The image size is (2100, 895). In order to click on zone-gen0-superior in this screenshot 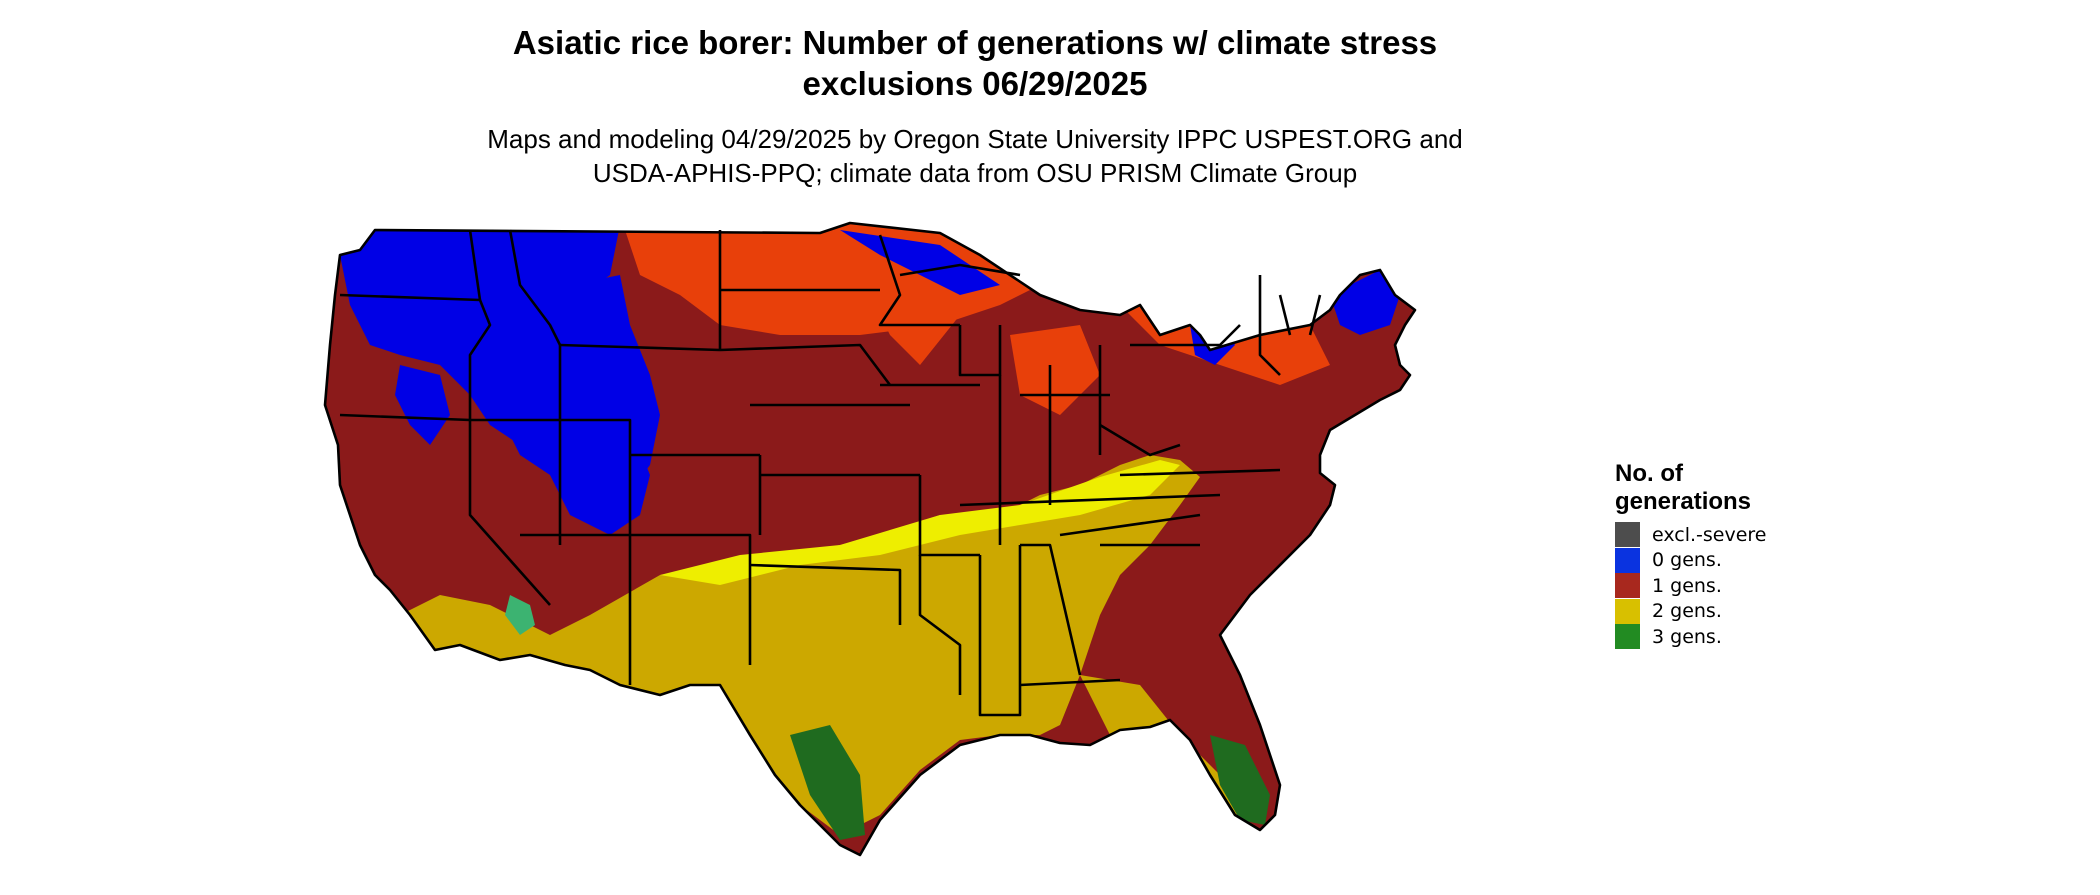, I will do `click(920, 262)`.